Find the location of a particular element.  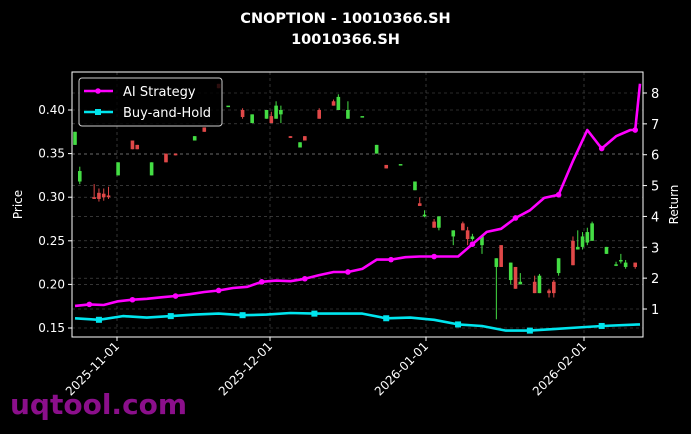

price-tick-label: 0.35 is located at coordinates (51, 154).